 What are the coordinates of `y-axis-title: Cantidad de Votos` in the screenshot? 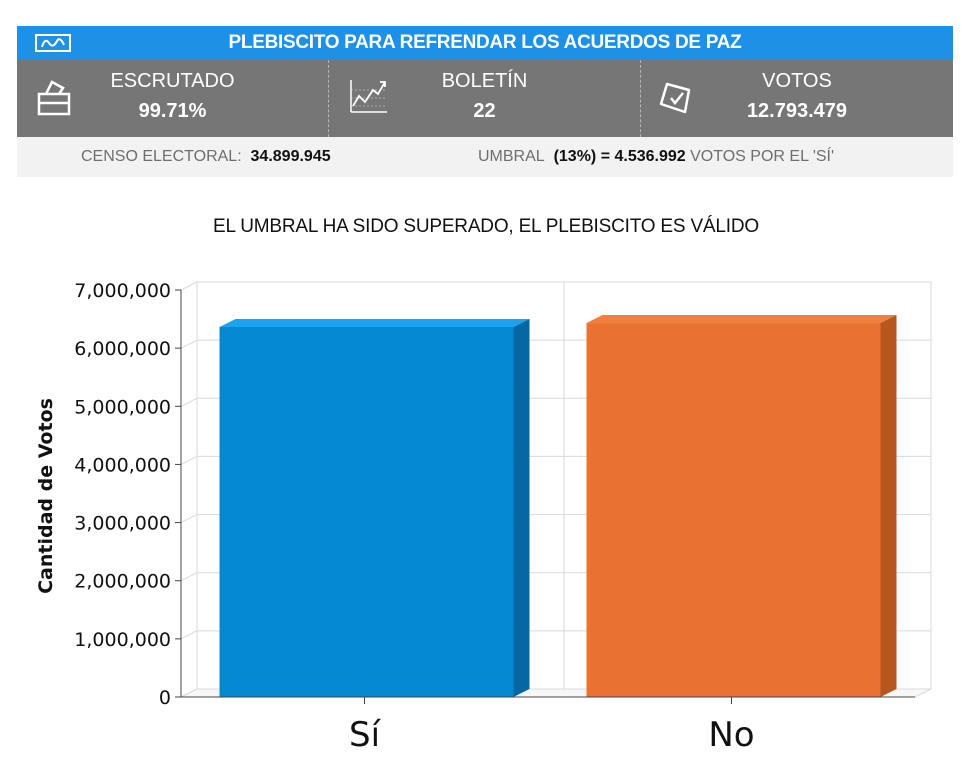 It's located at (46, 496).